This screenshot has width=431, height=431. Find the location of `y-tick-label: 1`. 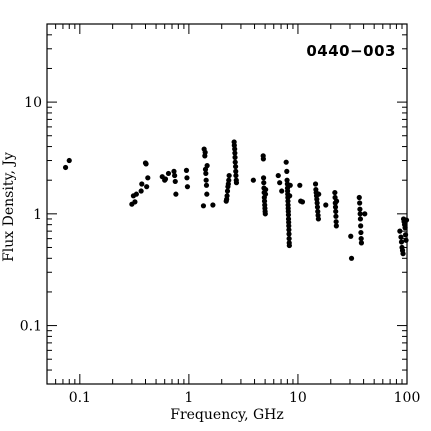

y-tick-label: 1 is located at coordinates (37, 215).